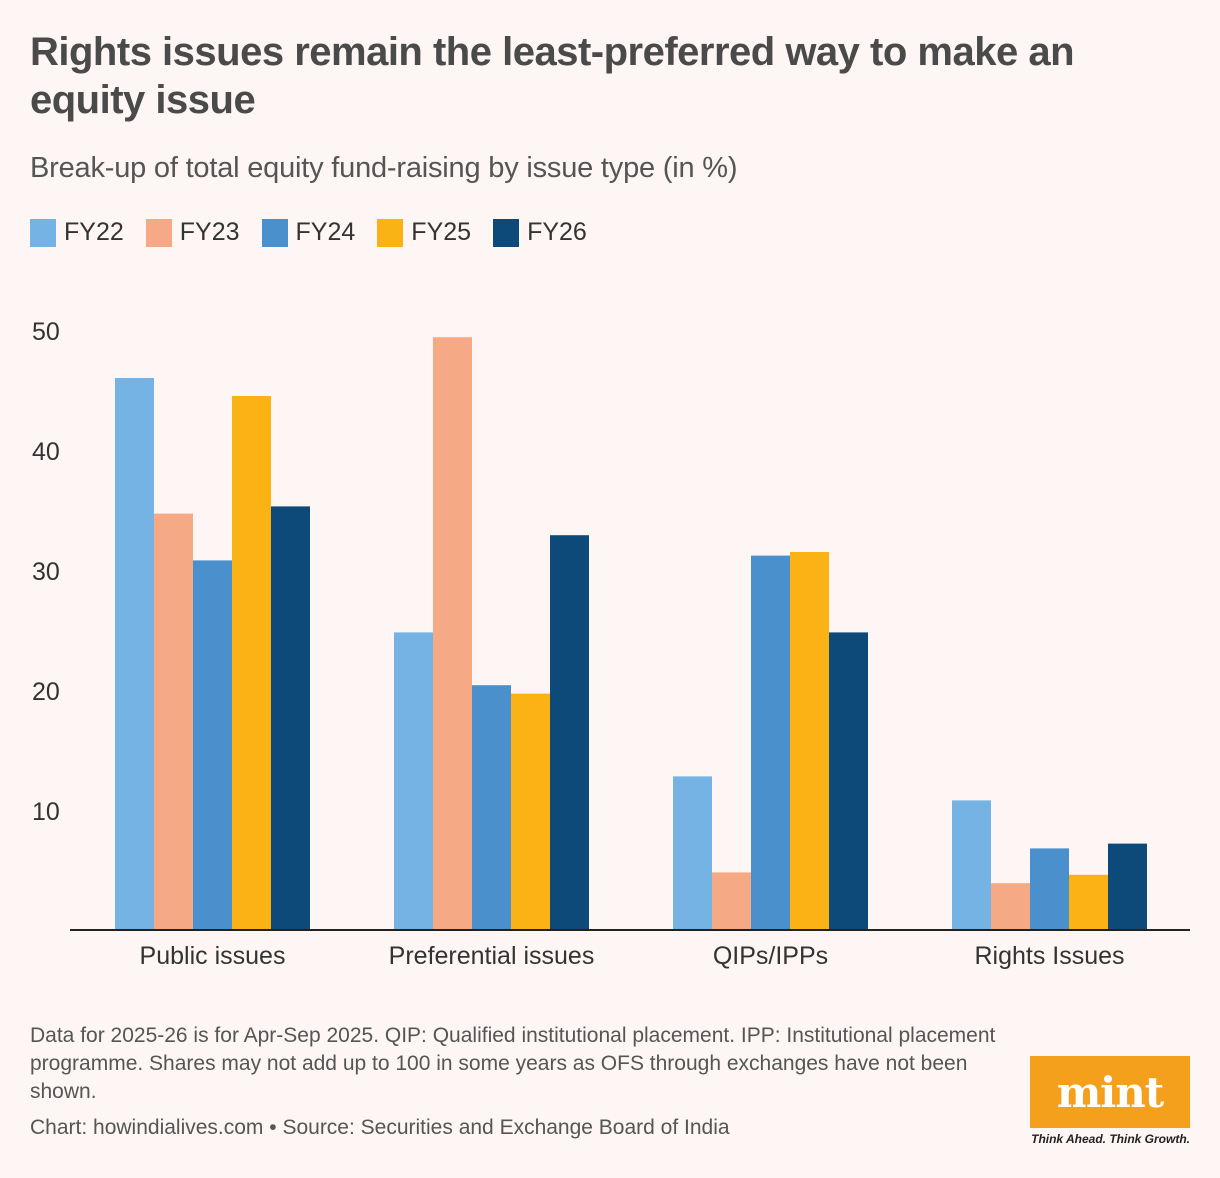 The width and height of the screenshot is (1220, 1178). I want to click on legend-swatch-fy25, so click(390, 232).